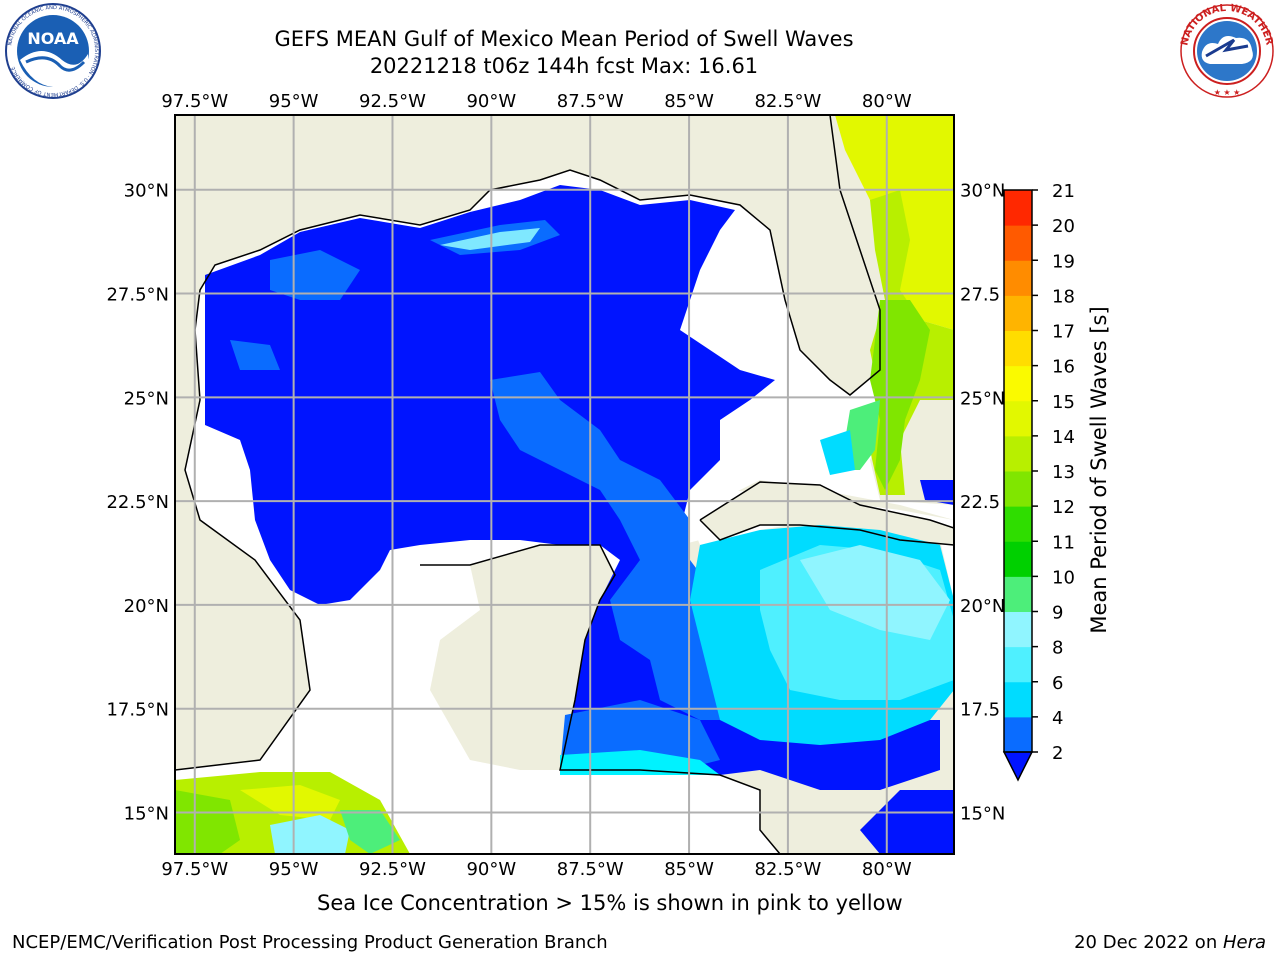 This screenshot has height=960, width=1280. I want to click on lat-labels-right: 30°N 27.5 25°N 22.5 20°N 17.5 15°N, so click(982, 503).